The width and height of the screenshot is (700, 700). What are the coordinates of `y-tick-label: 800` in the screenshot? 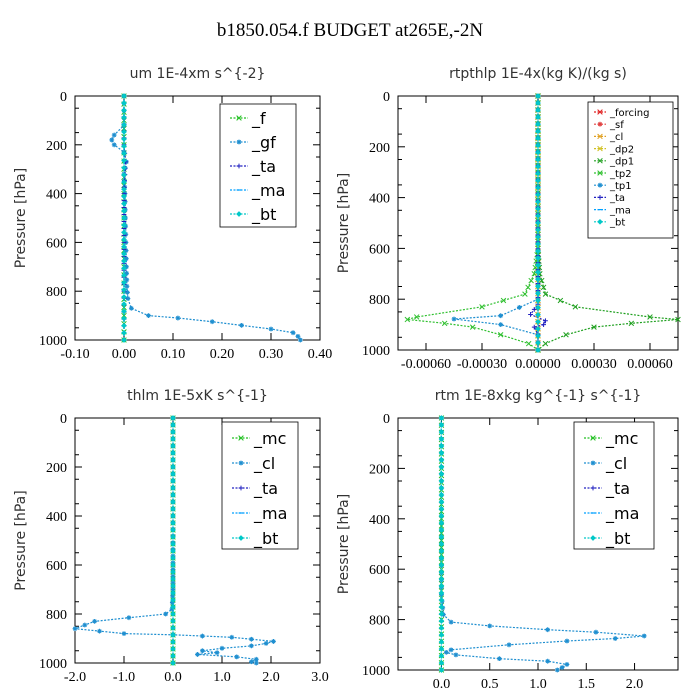 It's located at (56, 292).